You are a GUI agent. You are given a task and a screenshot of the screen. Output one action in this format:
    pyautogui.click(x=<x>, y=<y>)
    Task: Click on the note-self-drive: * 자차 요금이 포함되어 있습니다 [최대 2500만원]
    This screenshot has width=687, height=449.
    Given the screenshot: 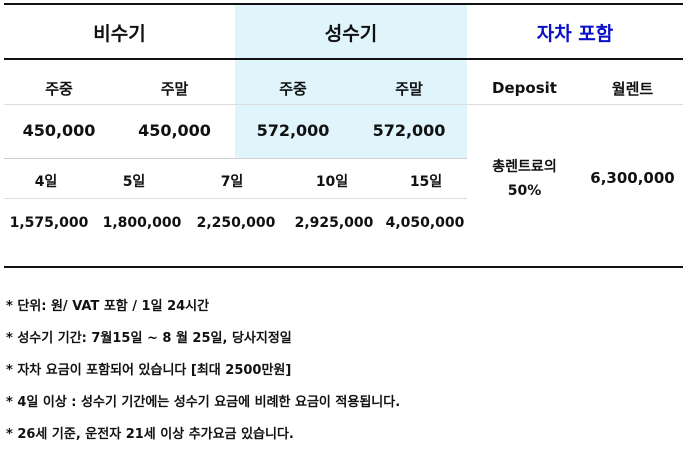 What is the action you would take?
    pyautogui.click(x=149, y=370)
    